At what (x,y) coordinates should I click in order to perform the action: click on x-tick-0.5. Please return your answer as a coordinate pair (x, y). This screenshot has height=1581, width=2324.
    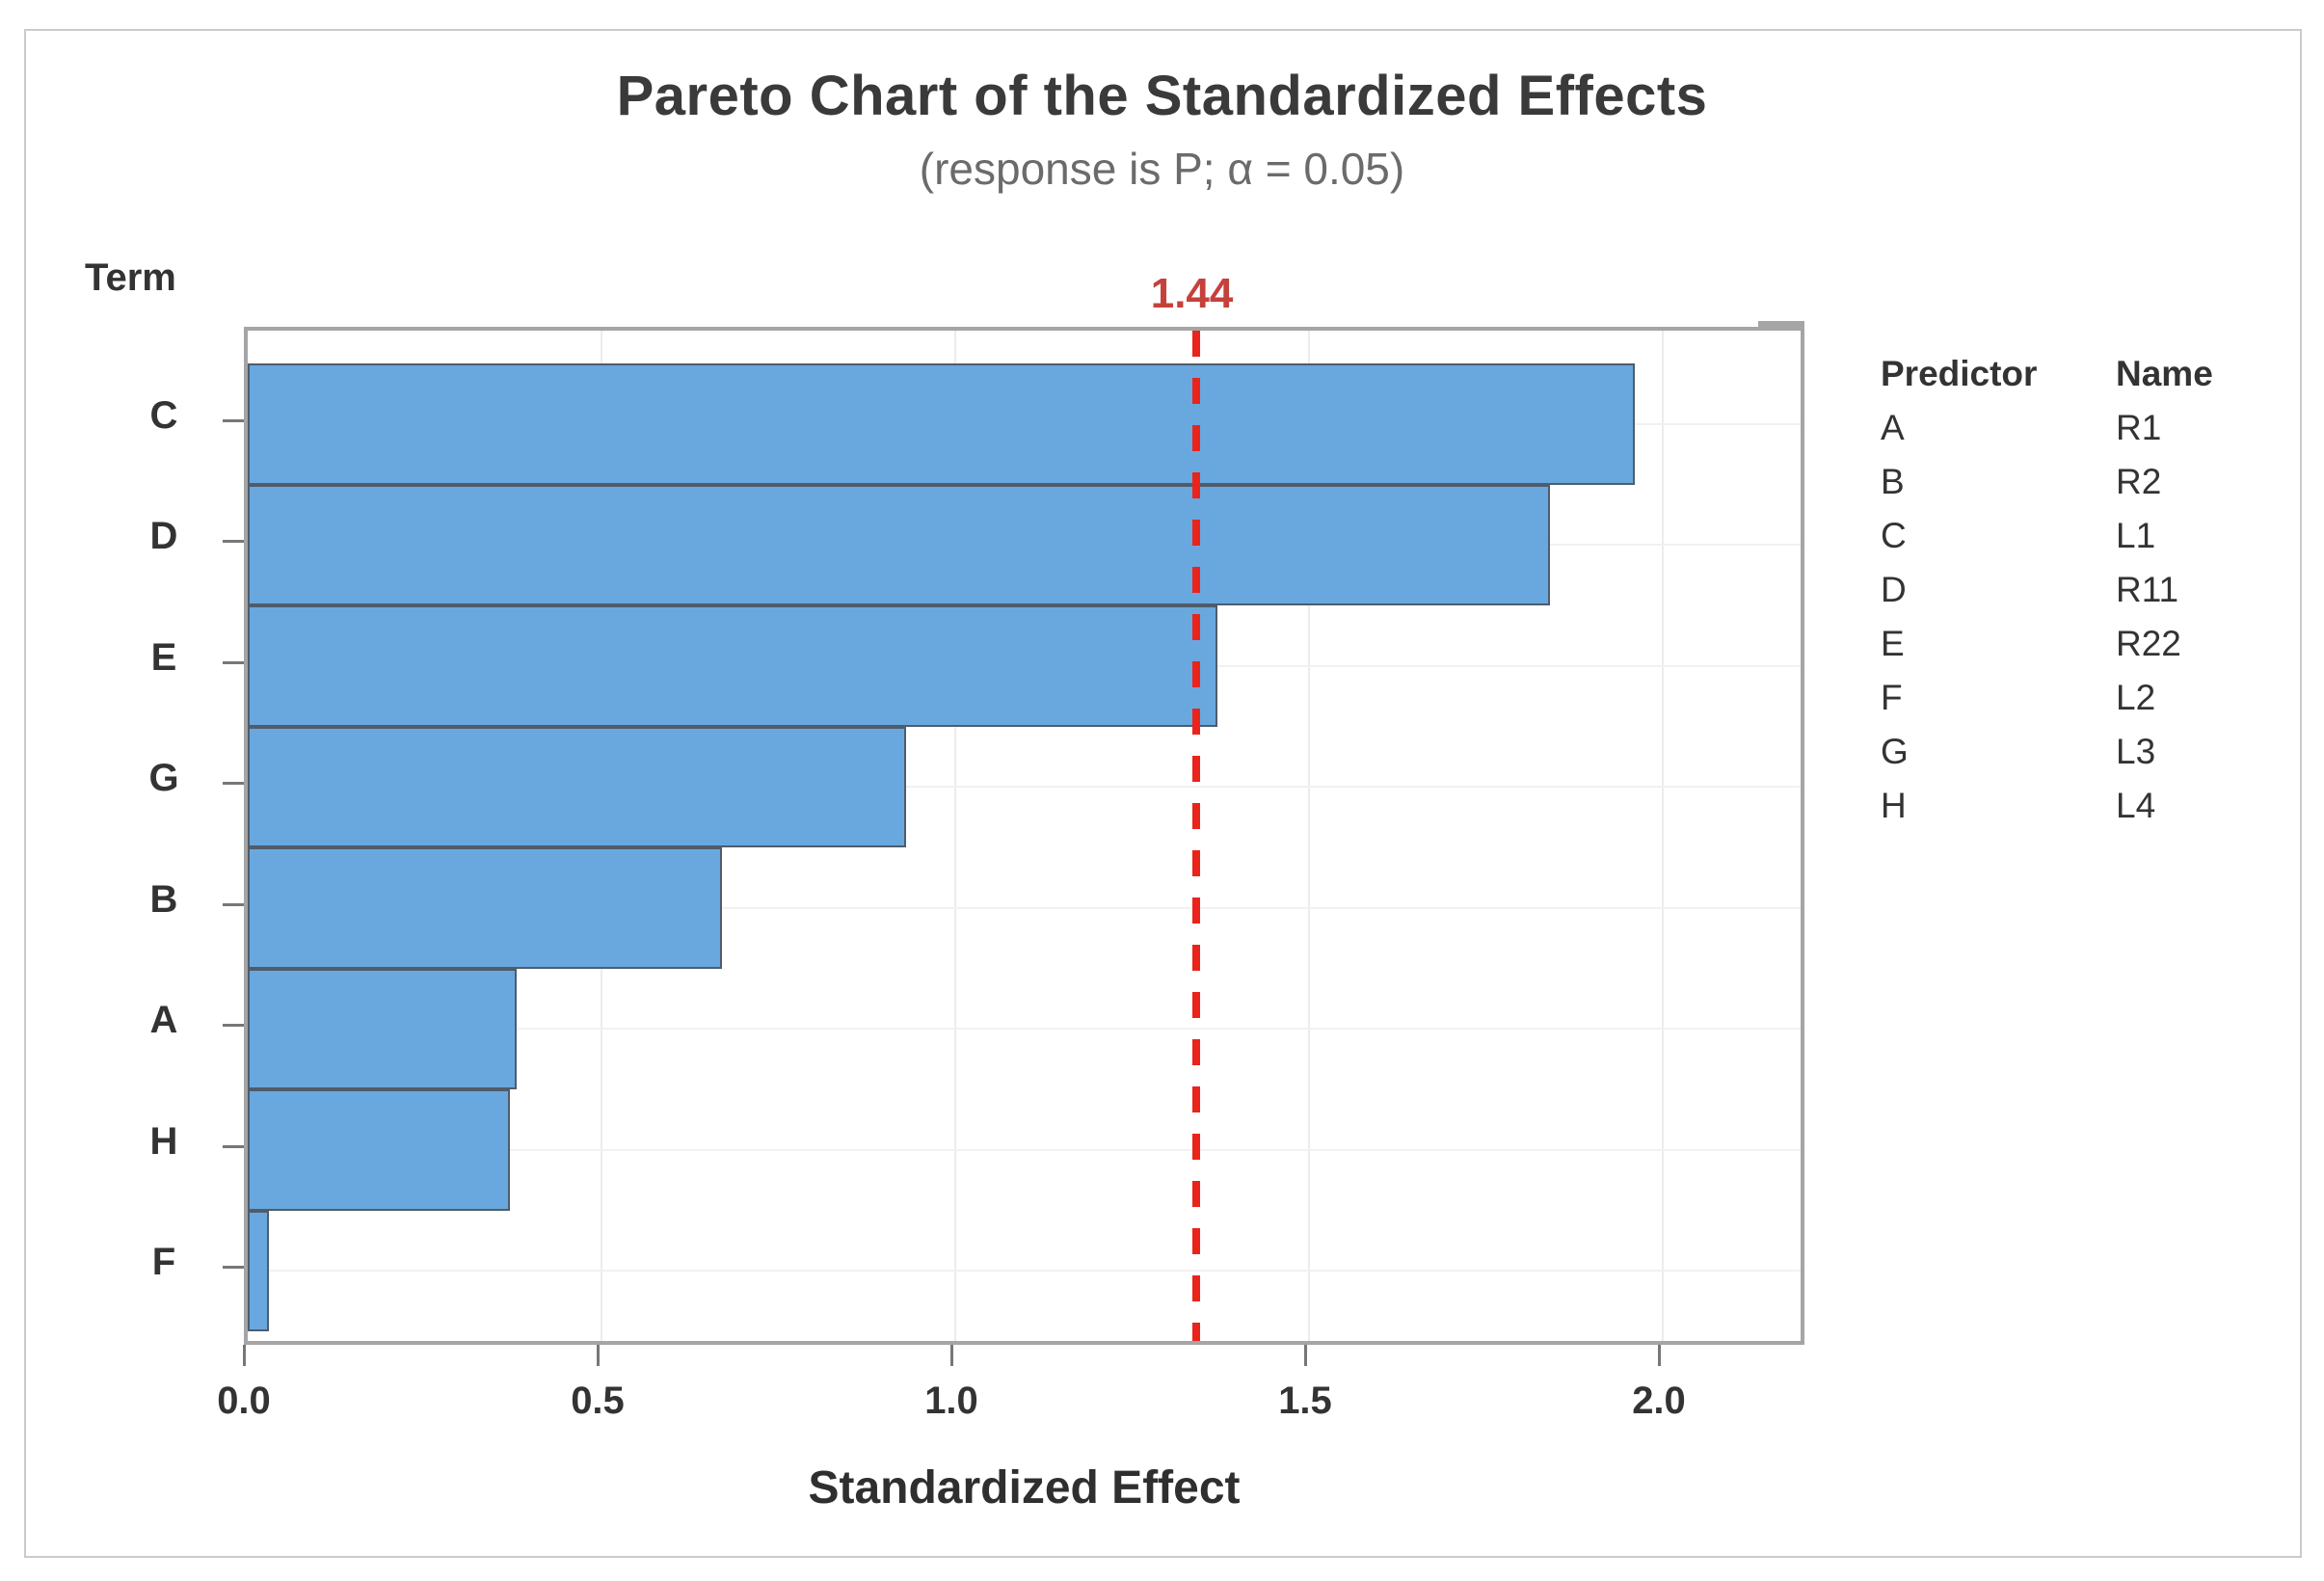
    Looking at the image, I should click on (598, 1355).